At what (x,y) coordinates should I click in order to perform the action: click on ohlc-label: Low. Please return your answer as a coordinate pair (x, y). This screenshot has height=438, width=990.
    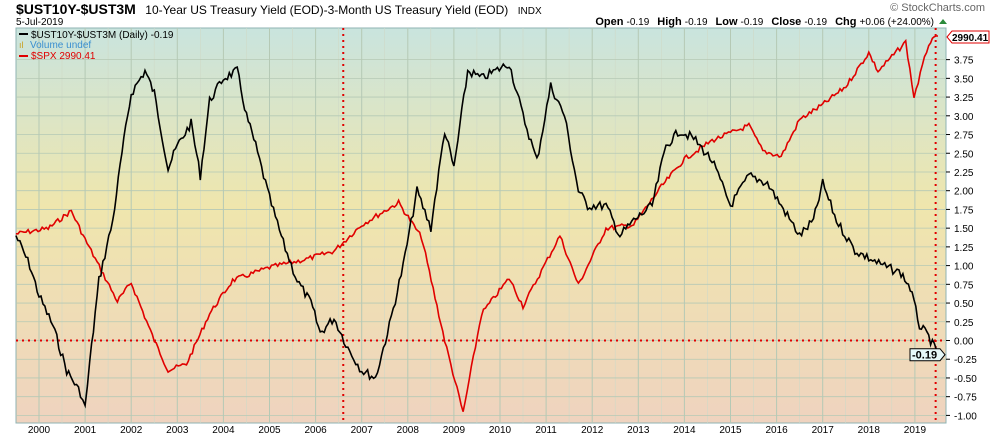
    Looking at the image, I should click on (727, 22).